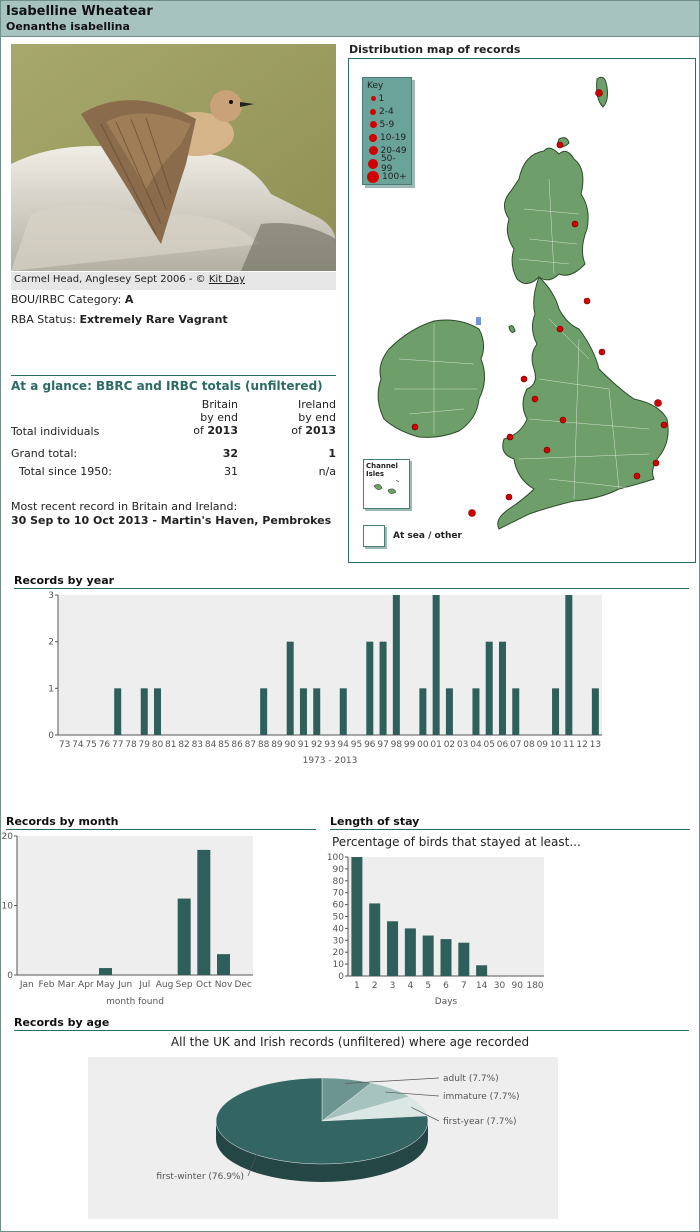 The width and height of the screenshot is (700, 1232). Describe the element at coordinates (393, 150) in the screenshot. I see `key-label: 20-49` at that location.